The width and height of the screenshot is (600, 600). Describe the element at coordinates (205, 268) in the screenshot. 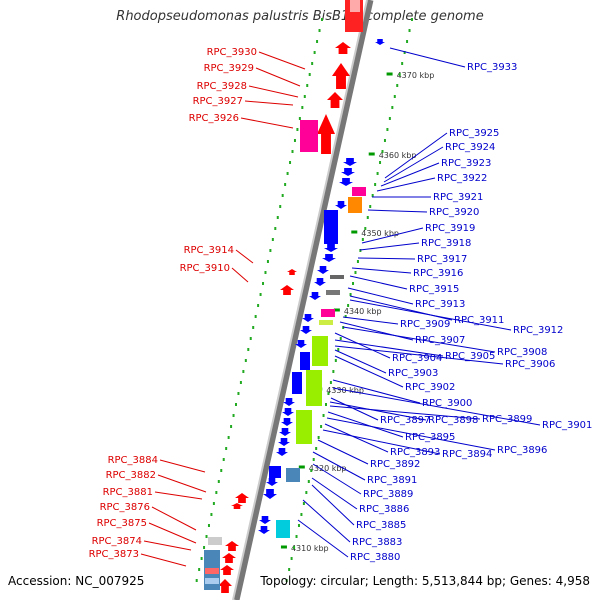

I see `gene-label-left: RPC_3910` at that location.